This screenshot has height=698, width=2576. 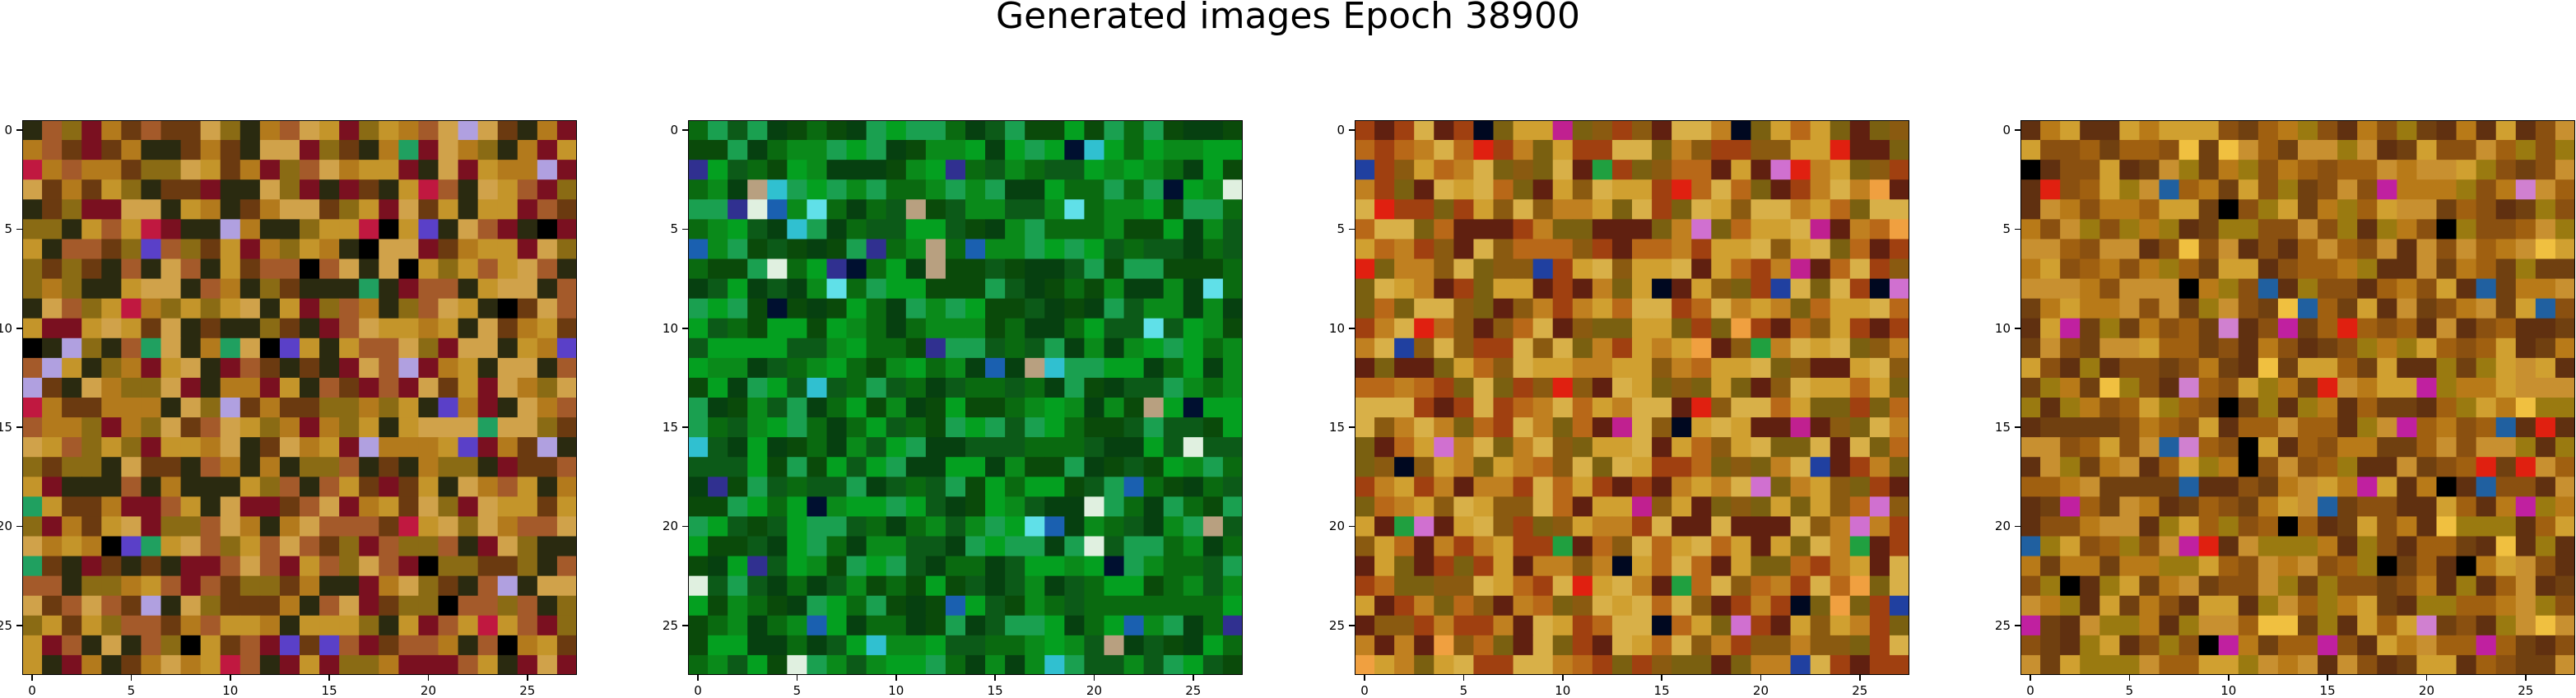 I want to click on x-tick-label: 0, so click(x=2030, y=690).